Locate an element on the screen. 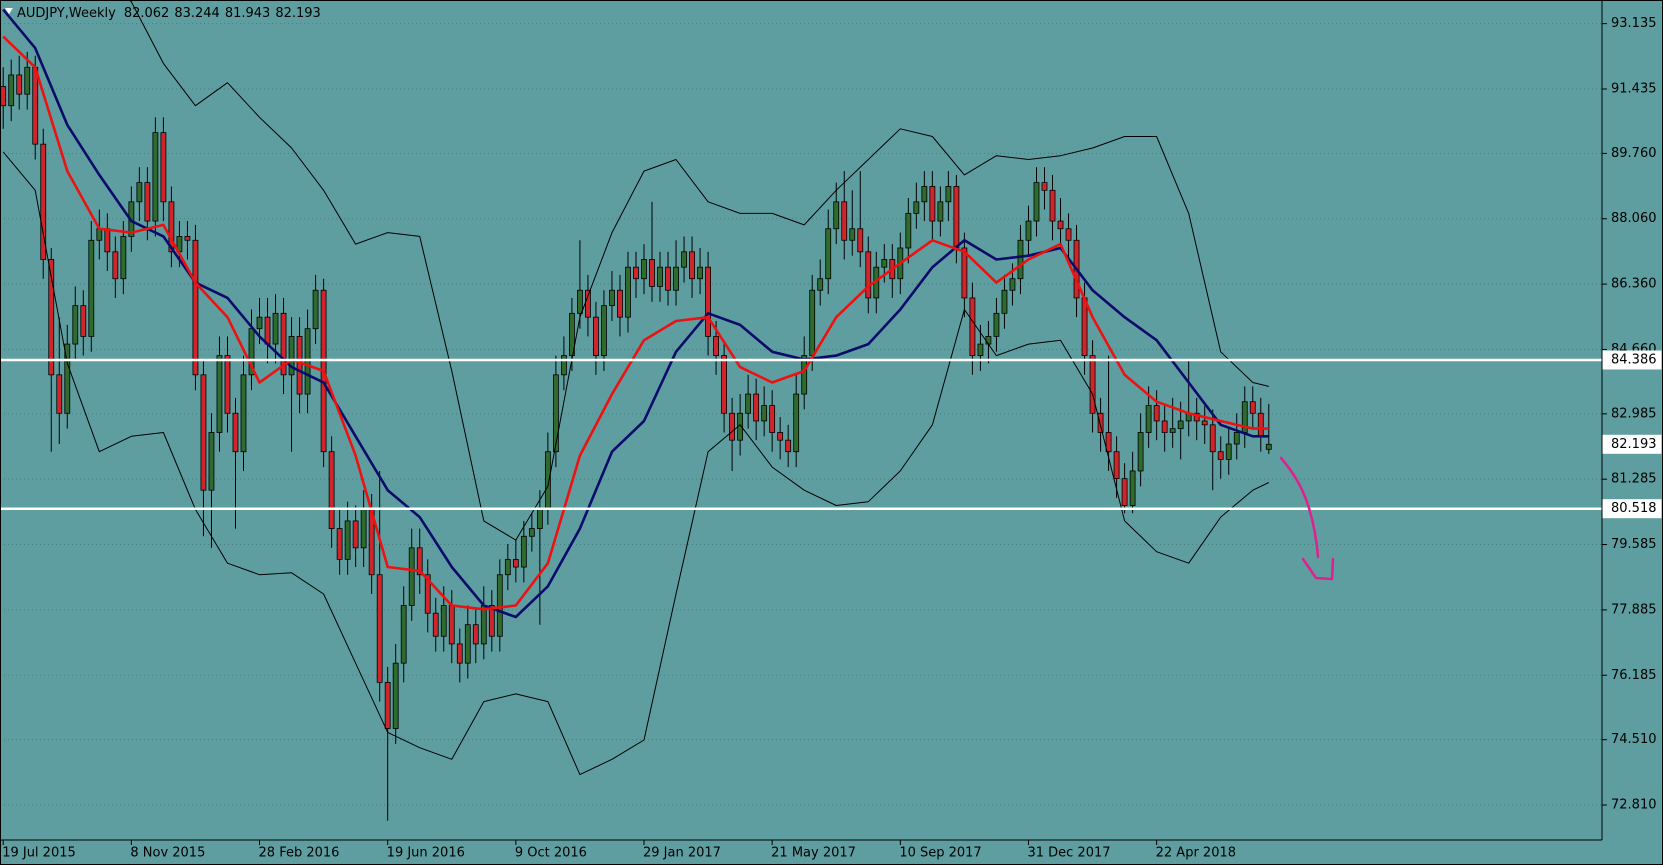 Image resolution: width=1663 pixels, height=865 pixels. drawn-arrow is located at coordinates (1307, 518).